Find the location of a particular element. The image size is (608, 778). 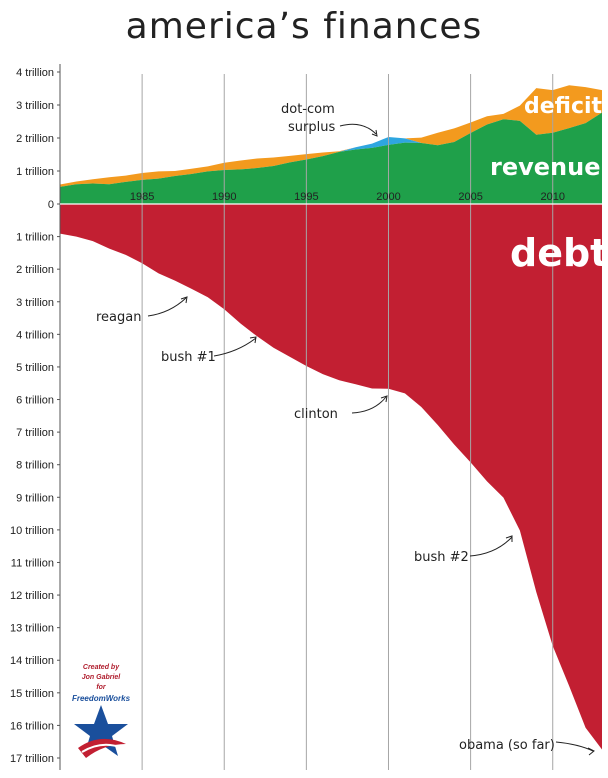

y-tick-label: 0 is located at coordinates (51, 205).